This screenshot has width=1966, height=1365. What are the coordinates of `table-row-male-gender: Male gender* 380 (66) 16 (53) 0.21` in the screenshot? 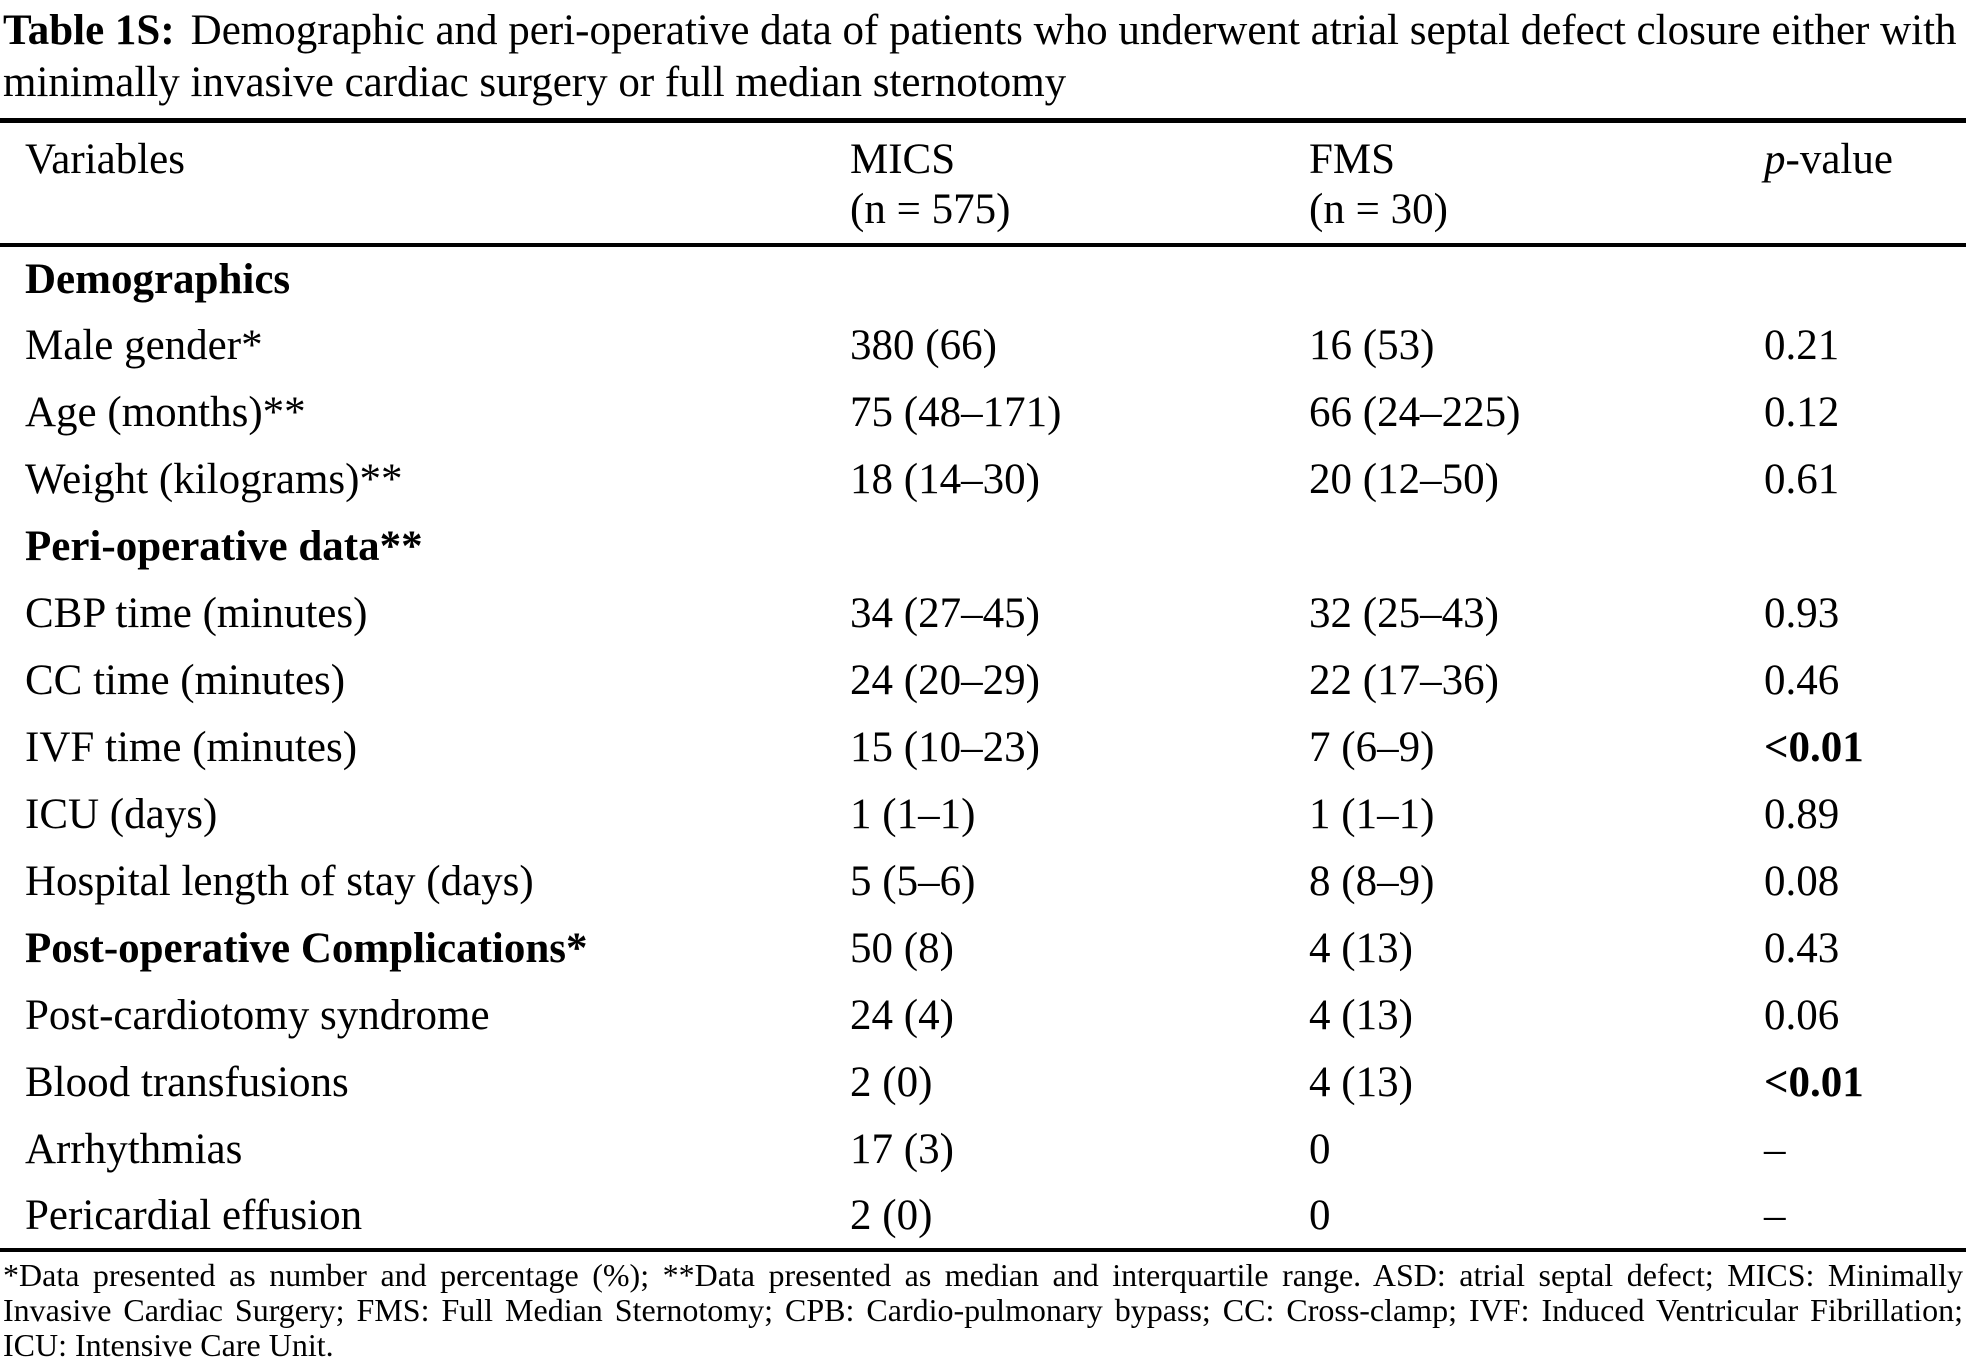 It's located at (983, 345).